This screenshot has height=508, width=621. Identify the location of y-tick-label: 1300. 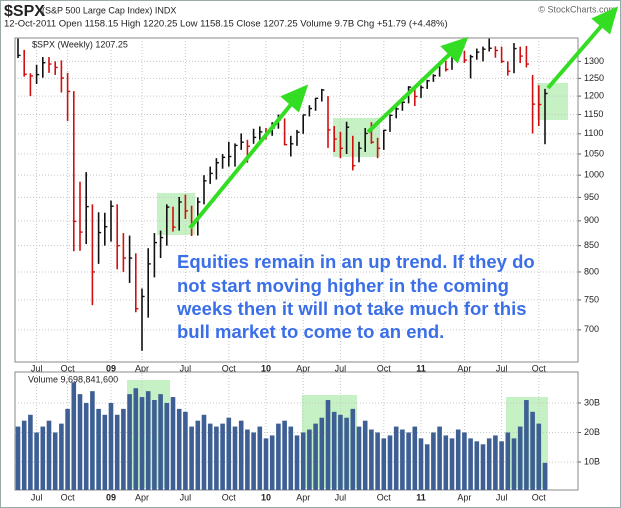
(594, 61).